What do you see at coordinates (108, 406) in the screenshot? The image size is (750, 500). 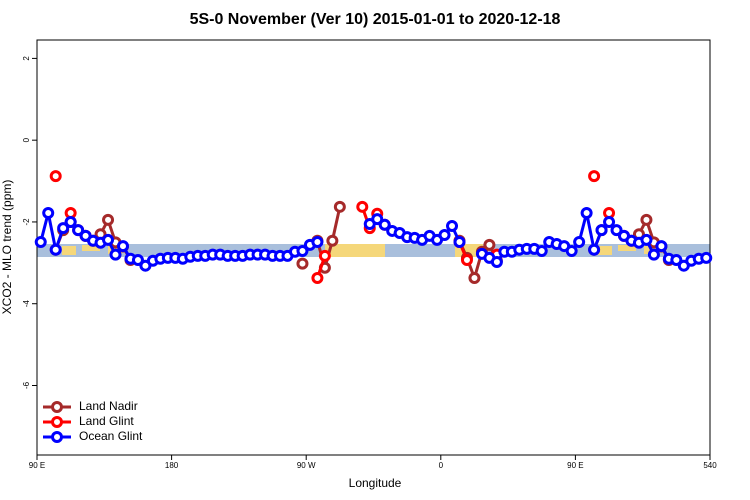 I see `legend-label: Land Nadir` at bounding box center [108, 406].